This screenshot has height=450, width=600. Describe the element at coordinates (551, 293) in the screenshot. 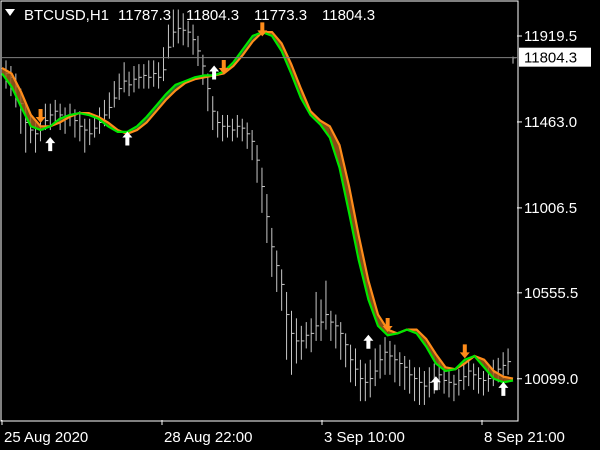

I see `y-tick-label: 10555.5` at that location.